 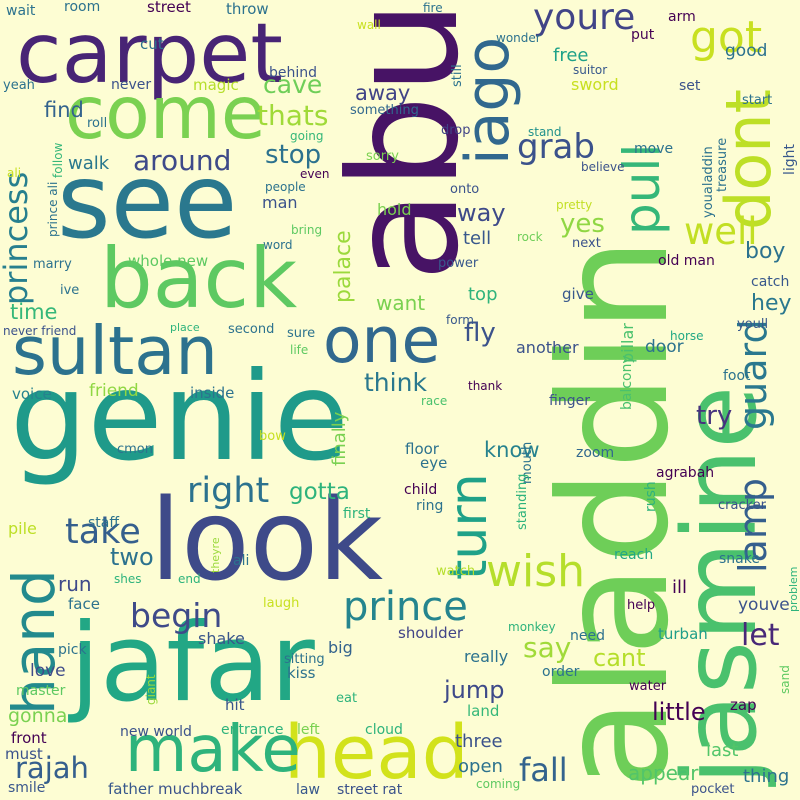 I want to click on word-look: look, so click(x=267, y=541).